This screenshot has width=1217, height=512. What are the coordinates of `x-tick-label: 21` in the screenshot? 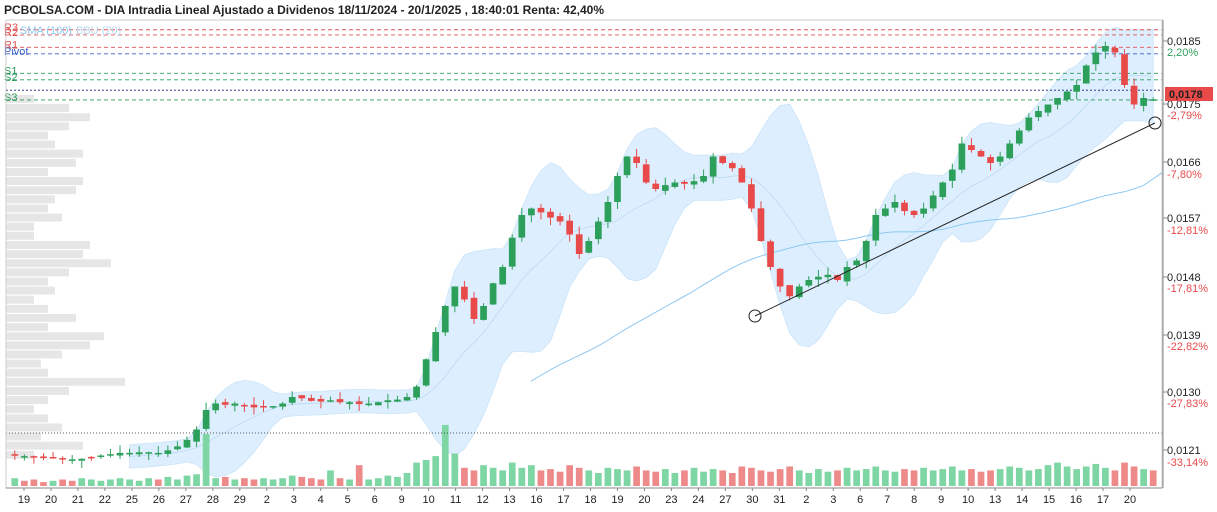 It's located at (78, 500).